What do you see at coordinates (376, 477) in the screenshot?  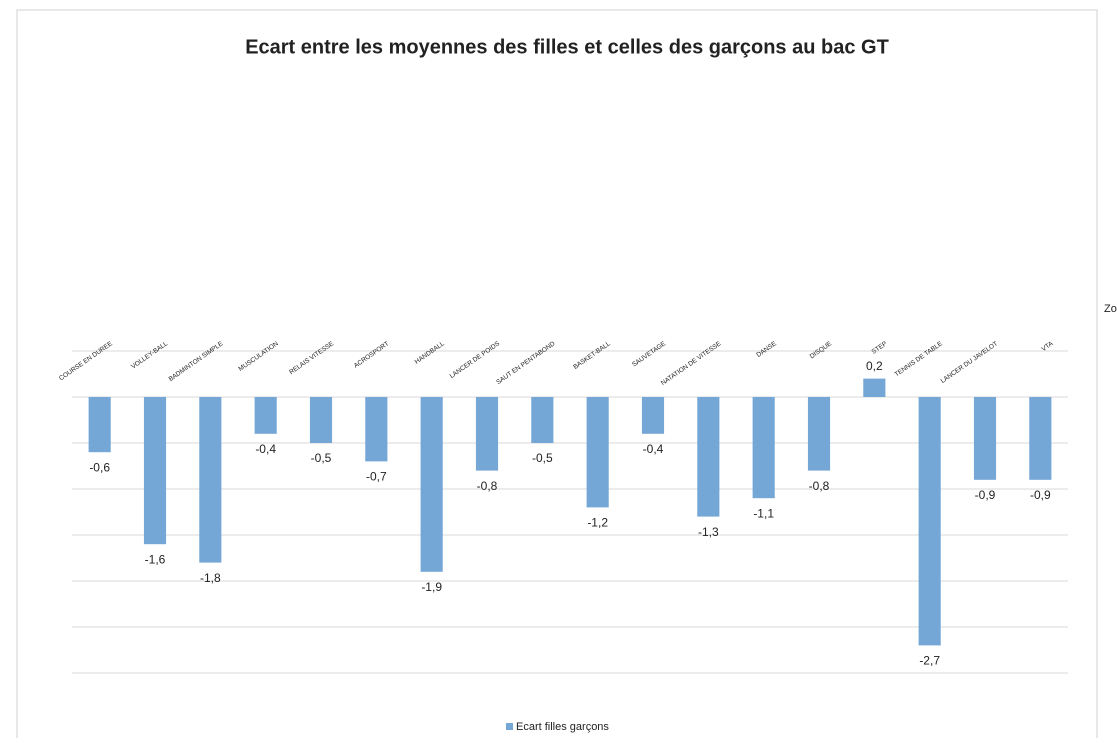 I see `data-label: -0,7` at bounding box center [376, 477].